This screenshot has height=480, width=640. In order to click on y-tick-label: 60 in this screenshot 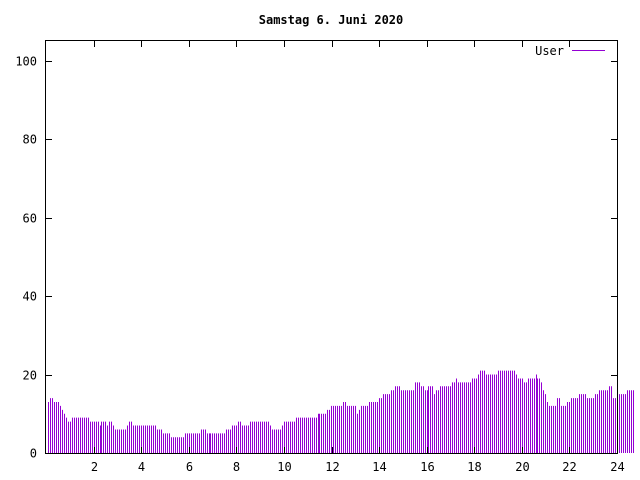, I will do `click(30, 219)`.